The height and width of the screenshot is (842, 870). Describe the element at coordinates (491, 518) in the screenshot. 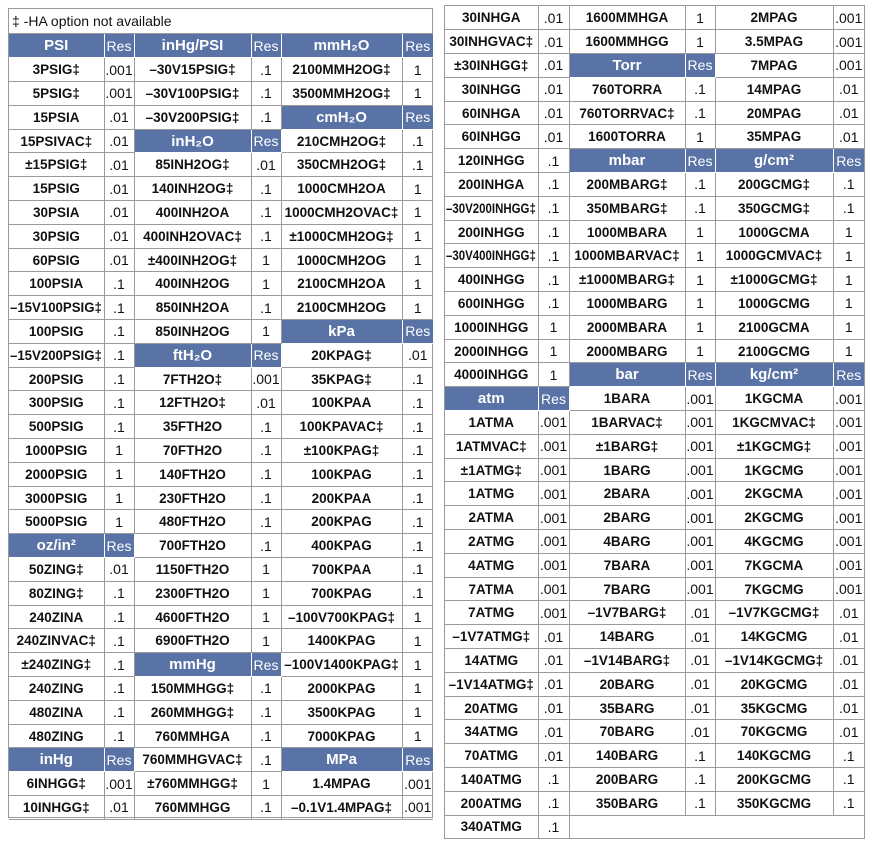

I see `range-code: 2ATMA` at that location.